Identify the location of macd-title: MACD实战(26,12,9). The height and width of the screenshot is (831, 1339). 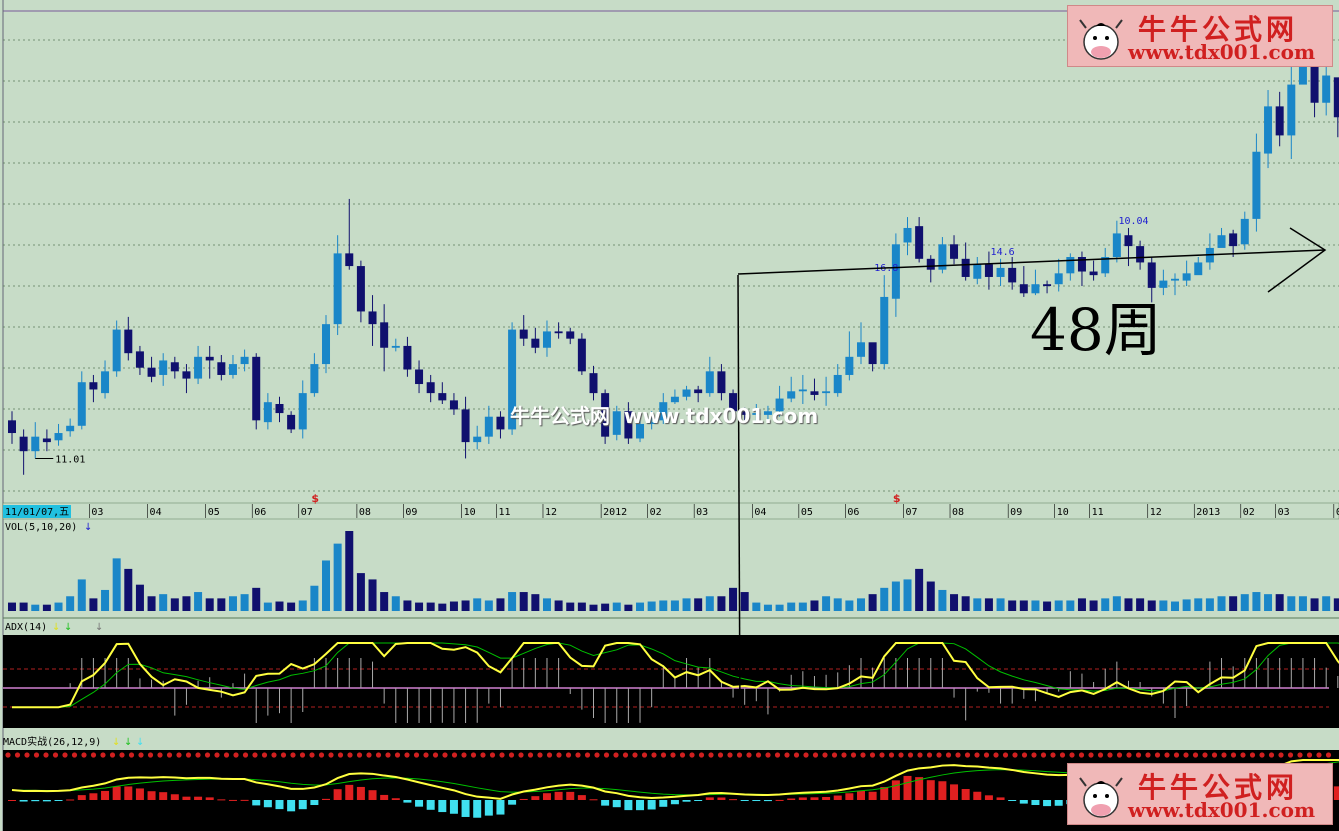
(52, 741).